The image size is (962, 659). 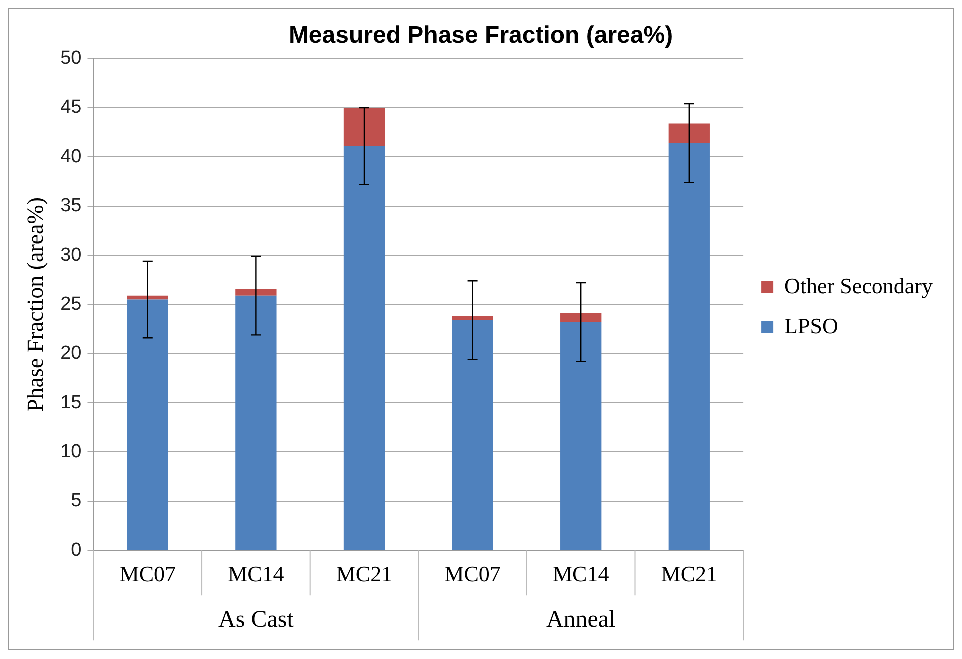 I want to click on text: Anneal, so click(x=581, y=619).